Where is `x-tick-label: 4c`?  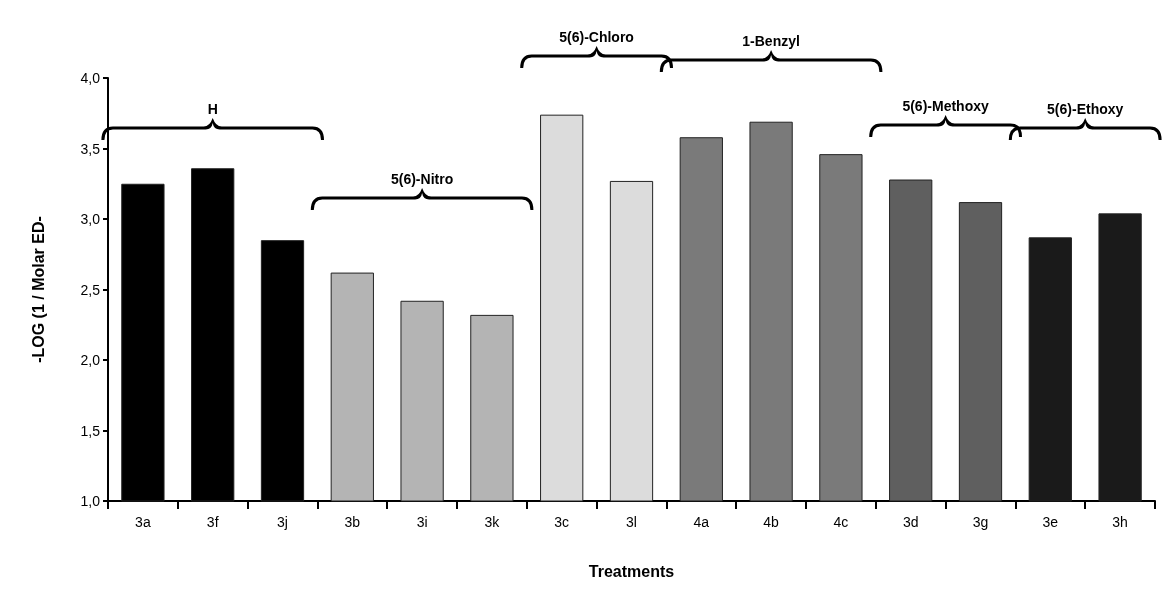 x-tick-label: 4c is located at coordinates (841, 522).